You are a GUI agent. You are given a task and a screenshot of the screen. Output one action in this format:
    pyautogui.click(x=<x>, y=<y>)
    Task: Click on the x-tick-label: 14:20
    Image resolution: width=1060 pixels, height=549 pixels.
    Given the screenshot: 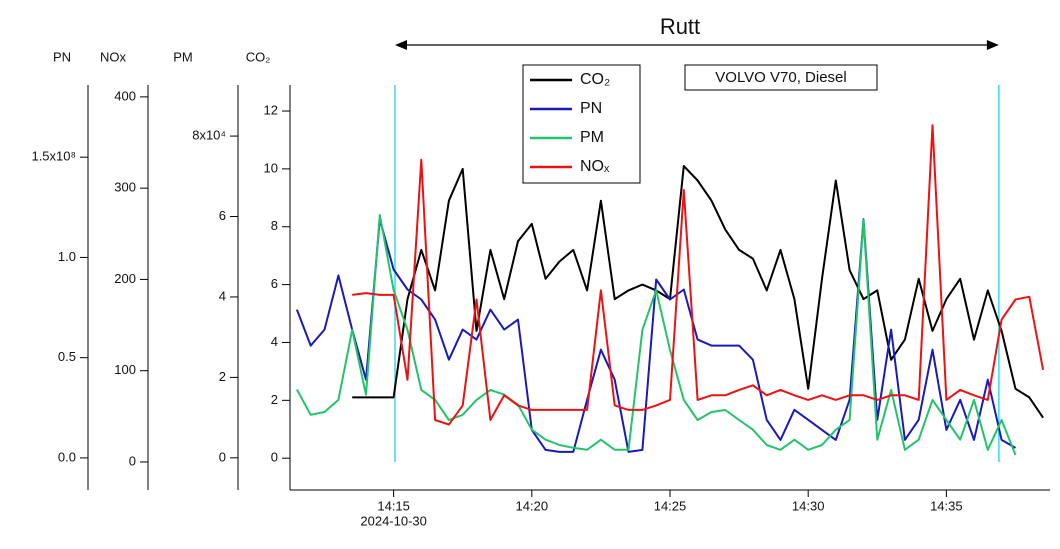 What is the action you would take?
    pyautogui.click(x=532, y=505)
    